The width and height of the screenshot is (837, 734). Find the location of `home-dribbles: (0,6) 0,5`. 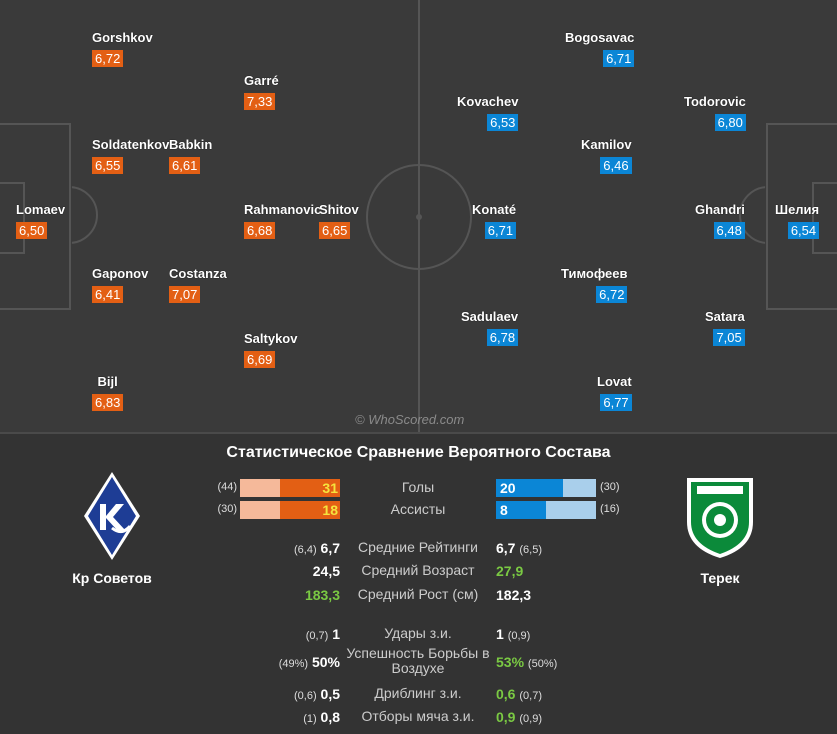

home-dribbles: (0,6) 0,5 is located at coordinates (317, 694).